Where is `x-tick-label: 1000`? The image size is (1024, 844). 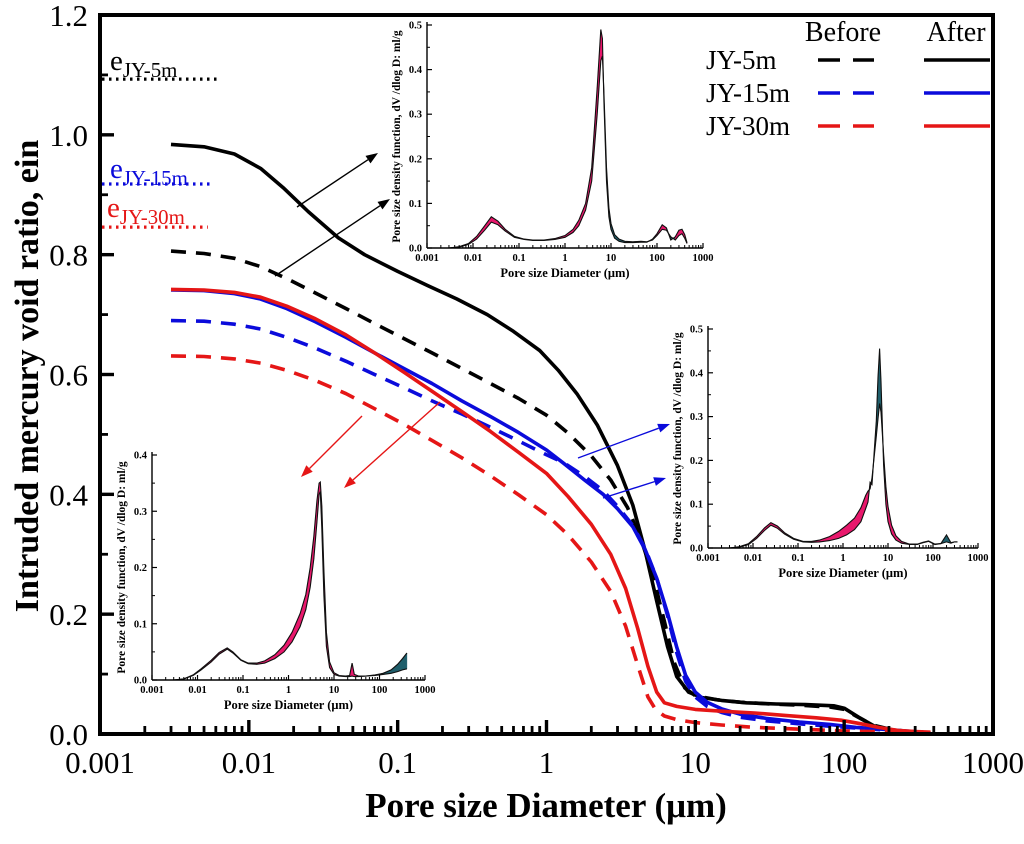
x-tick-label: 1000 is located at coordinates (993, 762).